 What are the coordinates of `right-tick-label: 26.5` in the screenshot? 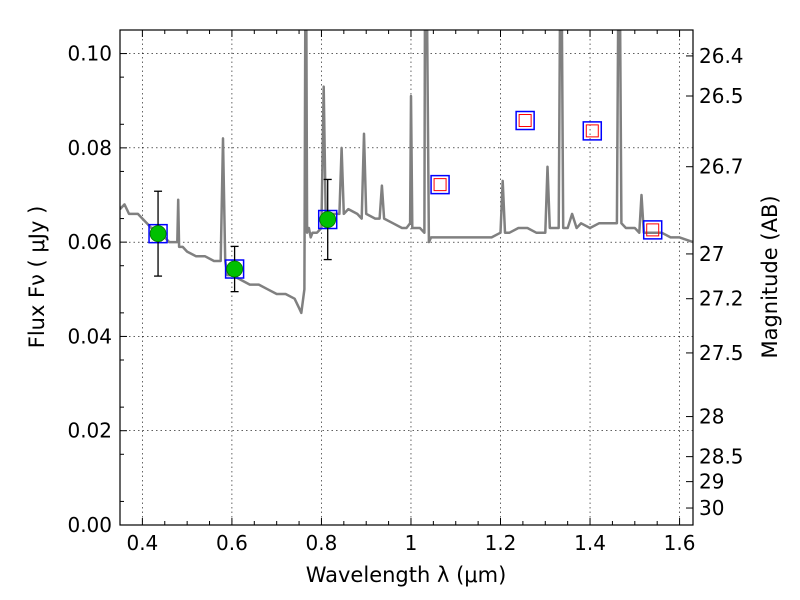 It's located at (721, 96).